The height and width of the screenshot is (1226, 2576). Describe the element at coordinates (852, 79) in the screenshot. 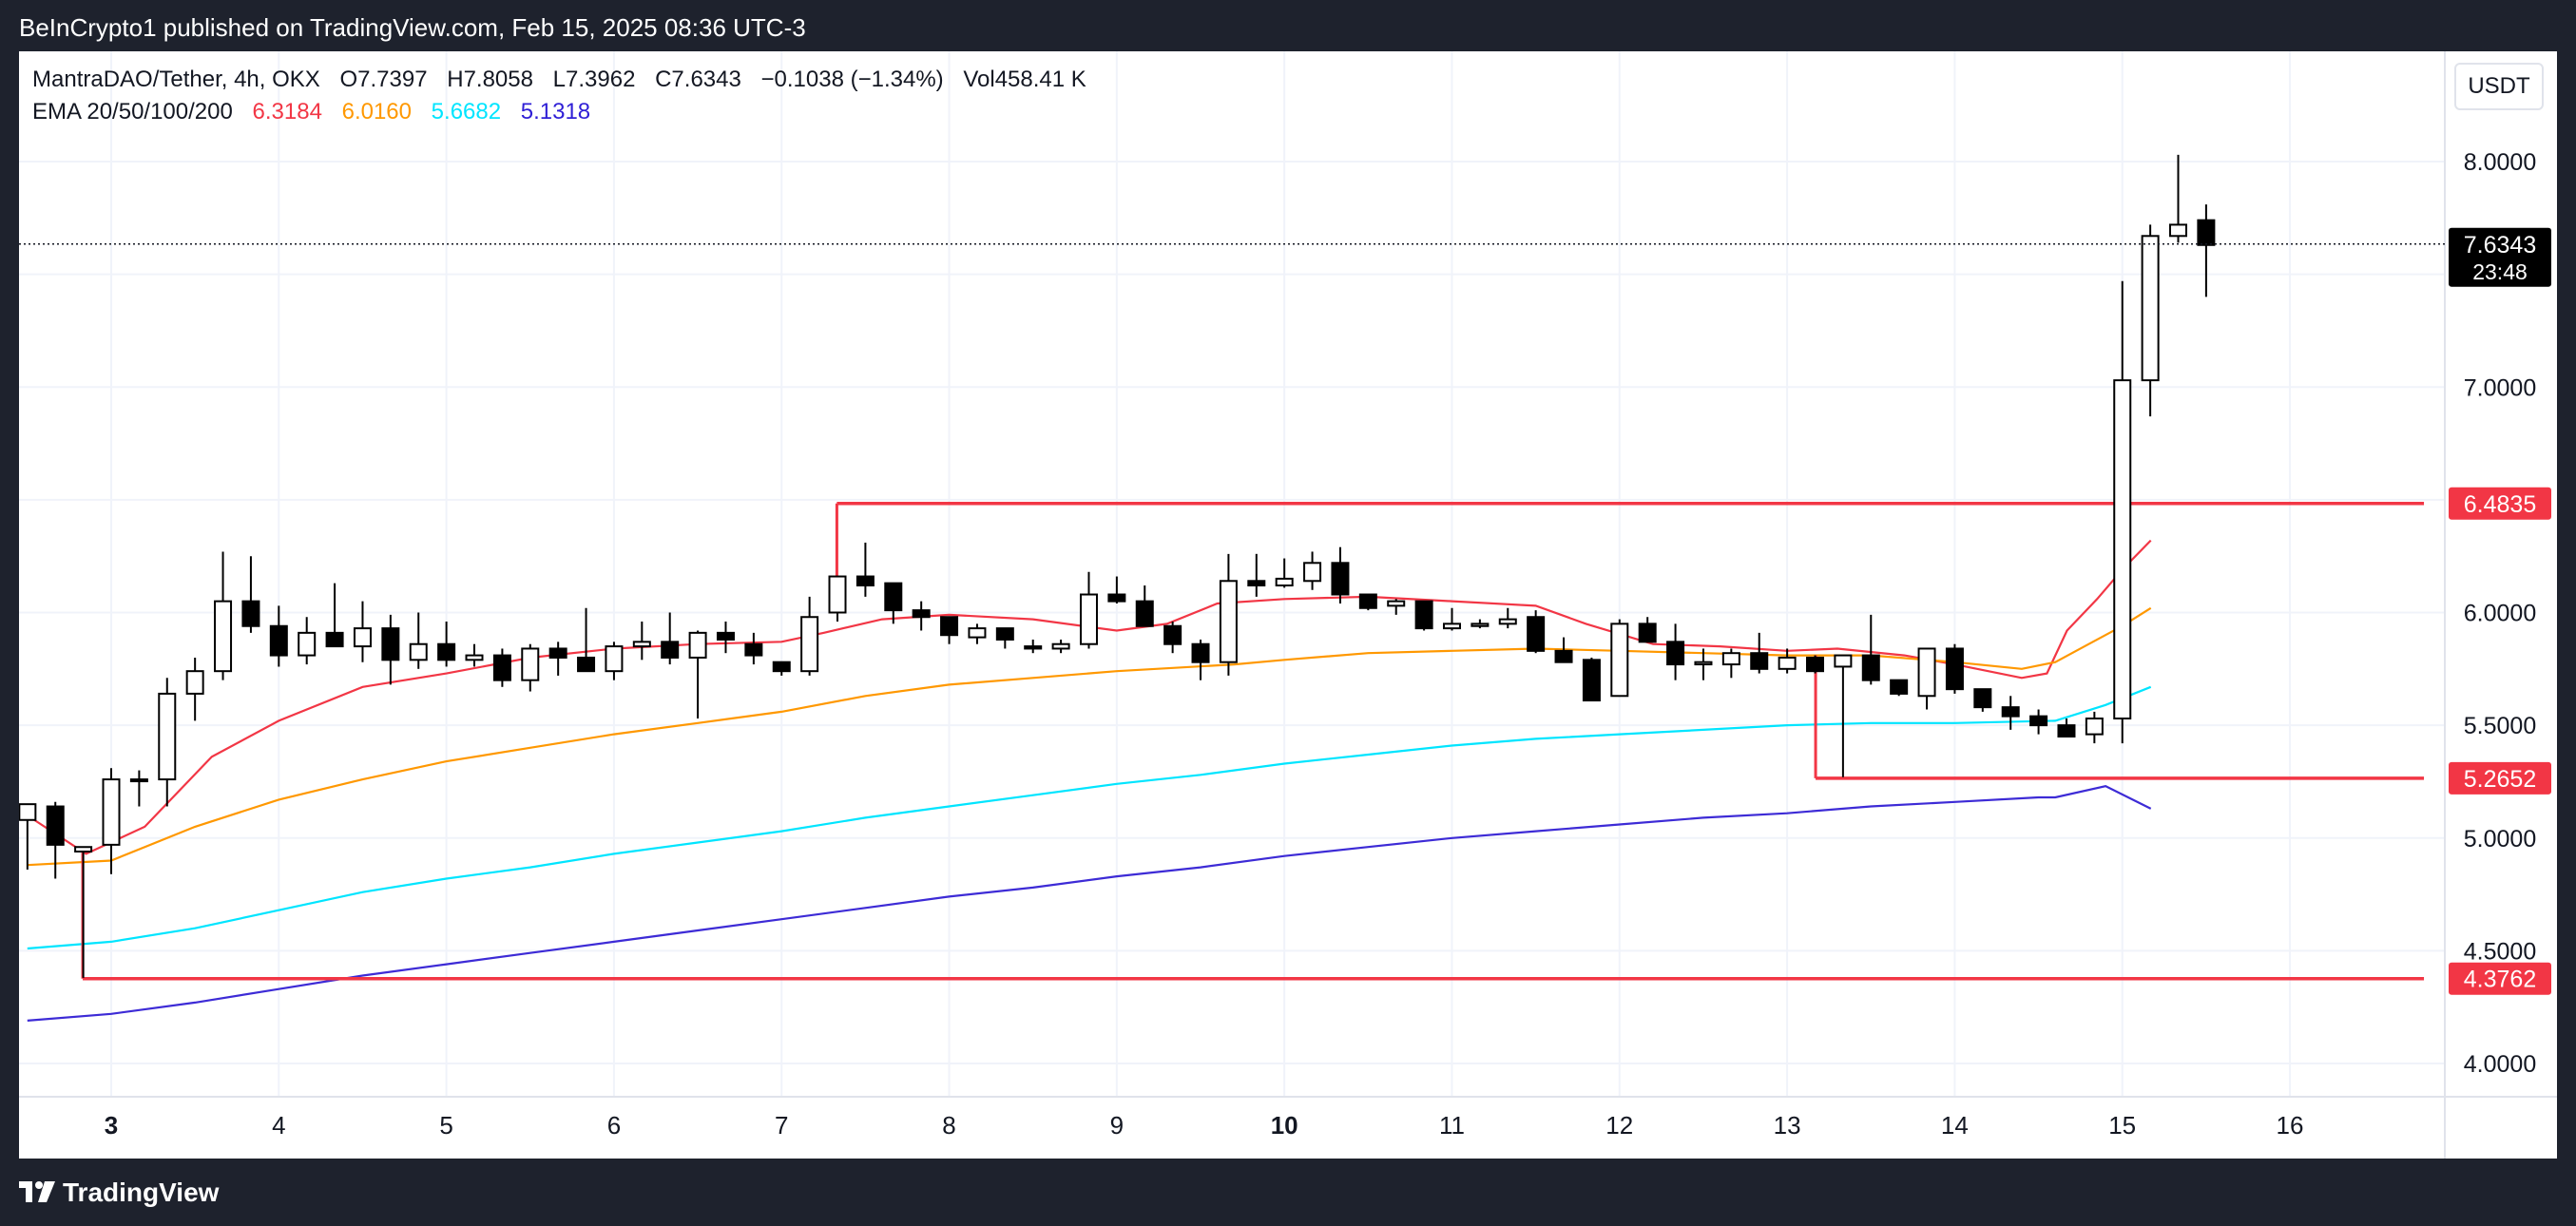

I see `legend-change: −0.1038 (−1.34%)` at that location.